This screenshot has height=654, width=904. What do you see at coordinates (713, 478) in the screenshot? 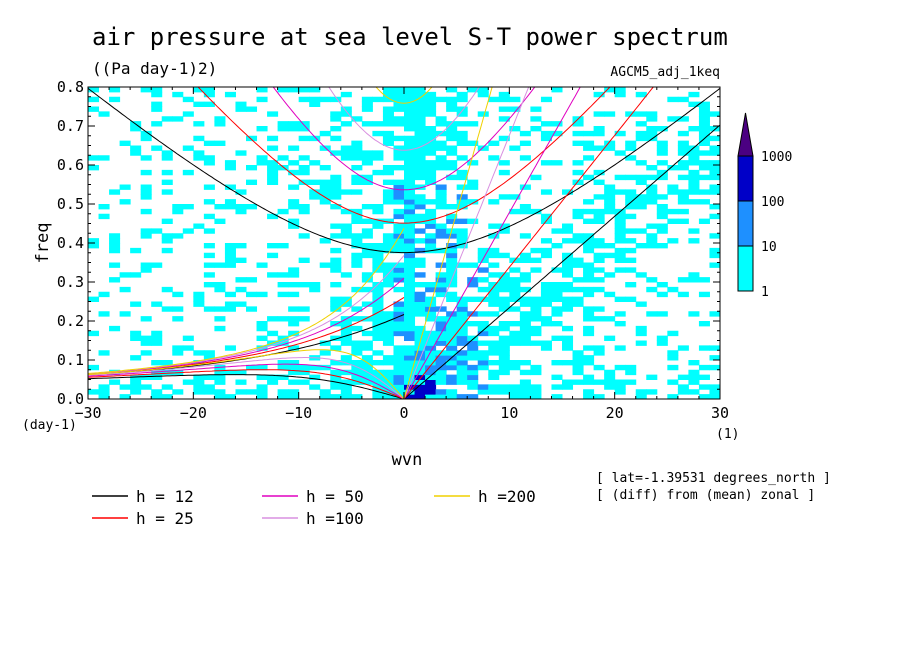
I see `lat-annotation: [ lat=-1.39531 degrees_north ]` at bounding box center [713, 478].